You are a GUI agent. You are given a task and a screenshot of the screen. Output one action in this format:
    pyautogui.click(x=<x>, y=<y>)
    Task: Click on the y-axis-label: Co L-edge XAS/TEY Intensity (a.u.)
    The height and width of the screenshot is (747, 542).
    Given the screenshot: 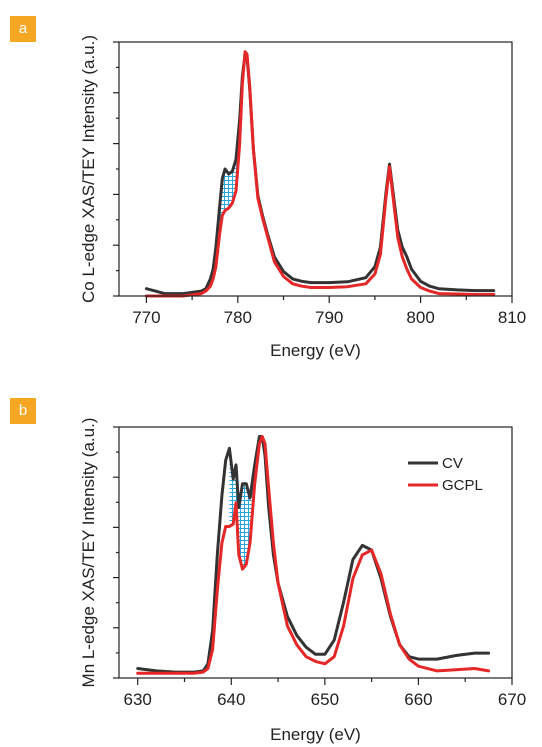 What is the action you would take?
    pyautogui.click(x=88, y=169)
    